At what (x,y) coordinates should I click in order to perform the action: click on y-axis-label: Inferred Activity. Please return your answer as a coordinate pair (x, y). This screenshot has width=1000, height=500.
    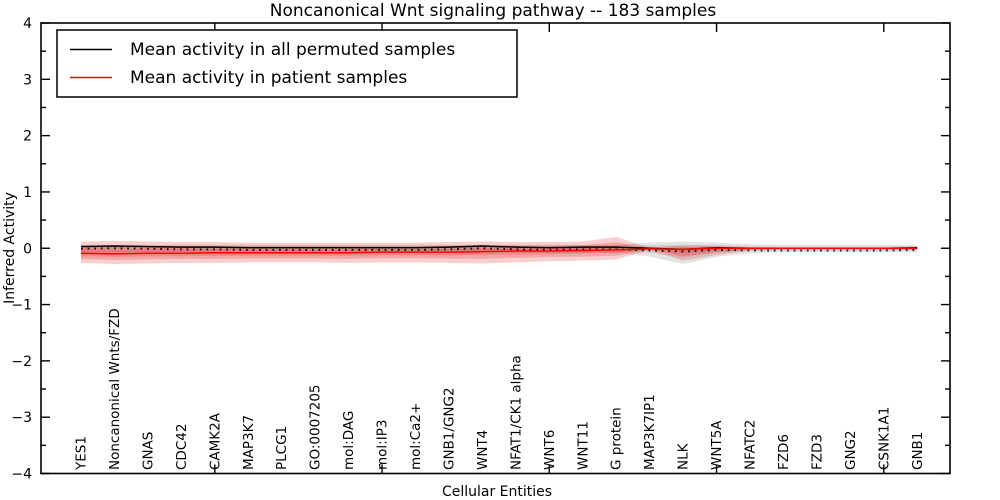
    Looking at the image, I should click on (10, 248).